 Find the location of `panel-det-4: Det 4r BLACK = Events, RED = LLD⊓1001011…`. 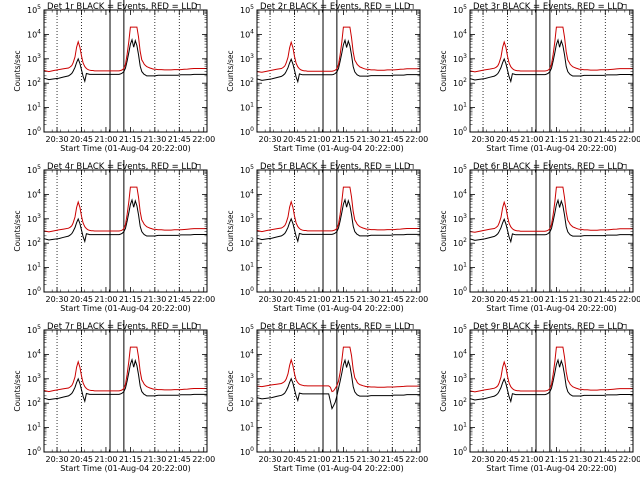

panel-det-4: Det 4r BLACK = Events, RED = LLD⊓1001011… is located at coordinates (114, 236).